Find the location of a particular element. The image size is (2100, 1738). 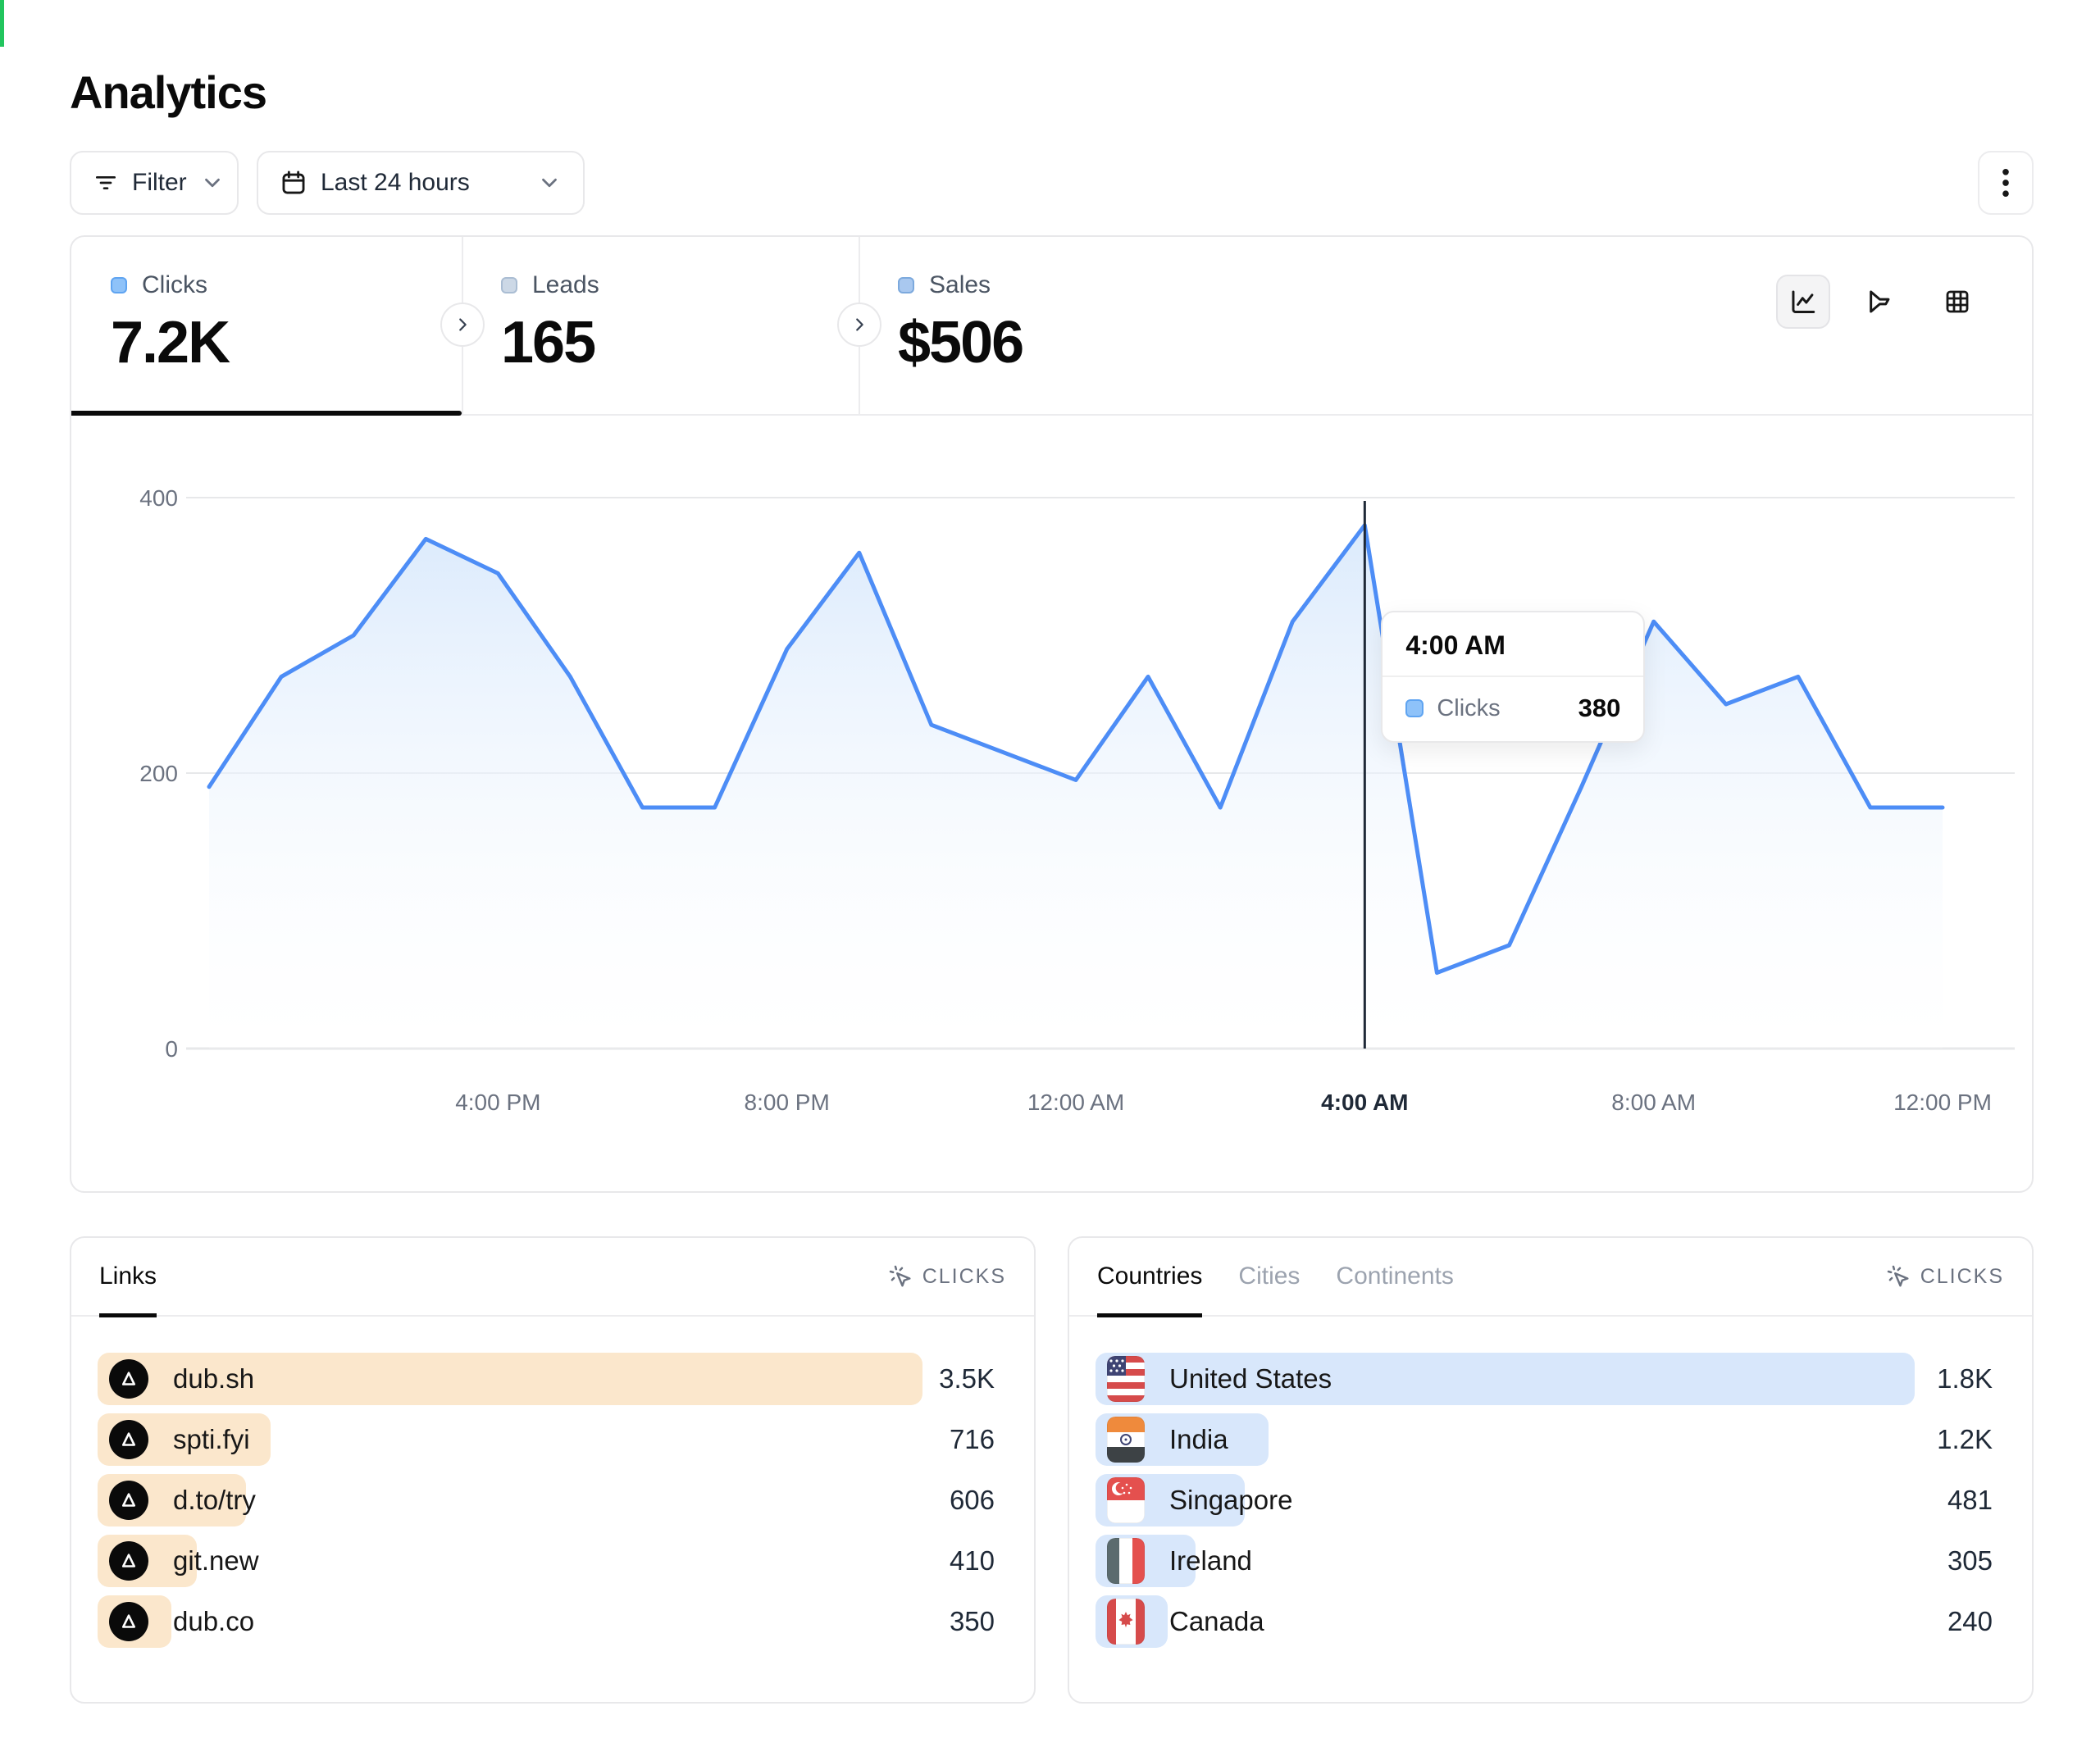

funnel-view-button is located at coordinates (1880, 302).